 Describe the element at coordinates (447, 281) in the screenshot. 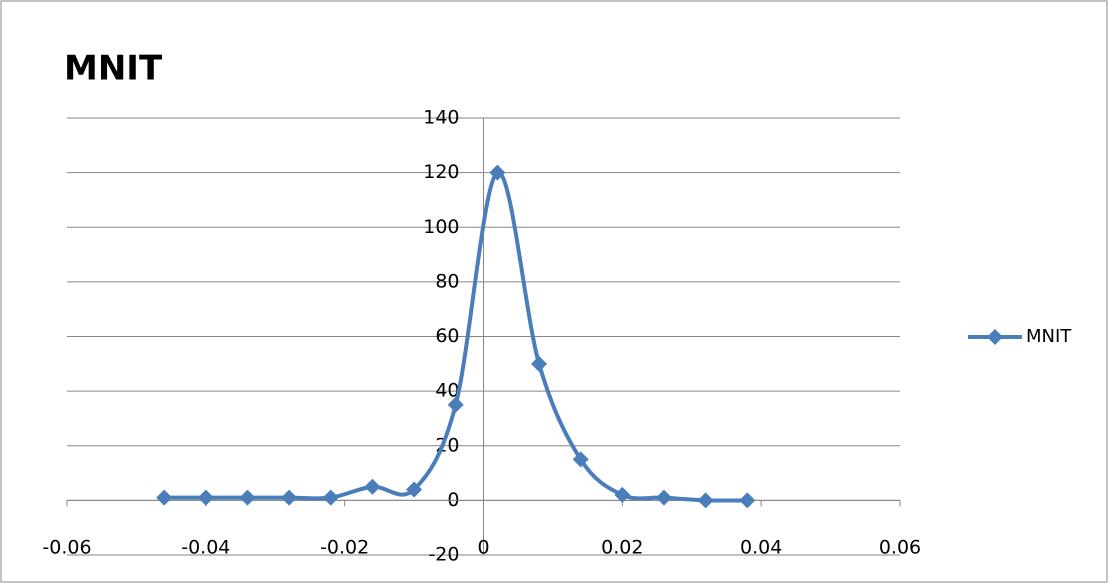

I see `y-tick-label: 80` at that location.